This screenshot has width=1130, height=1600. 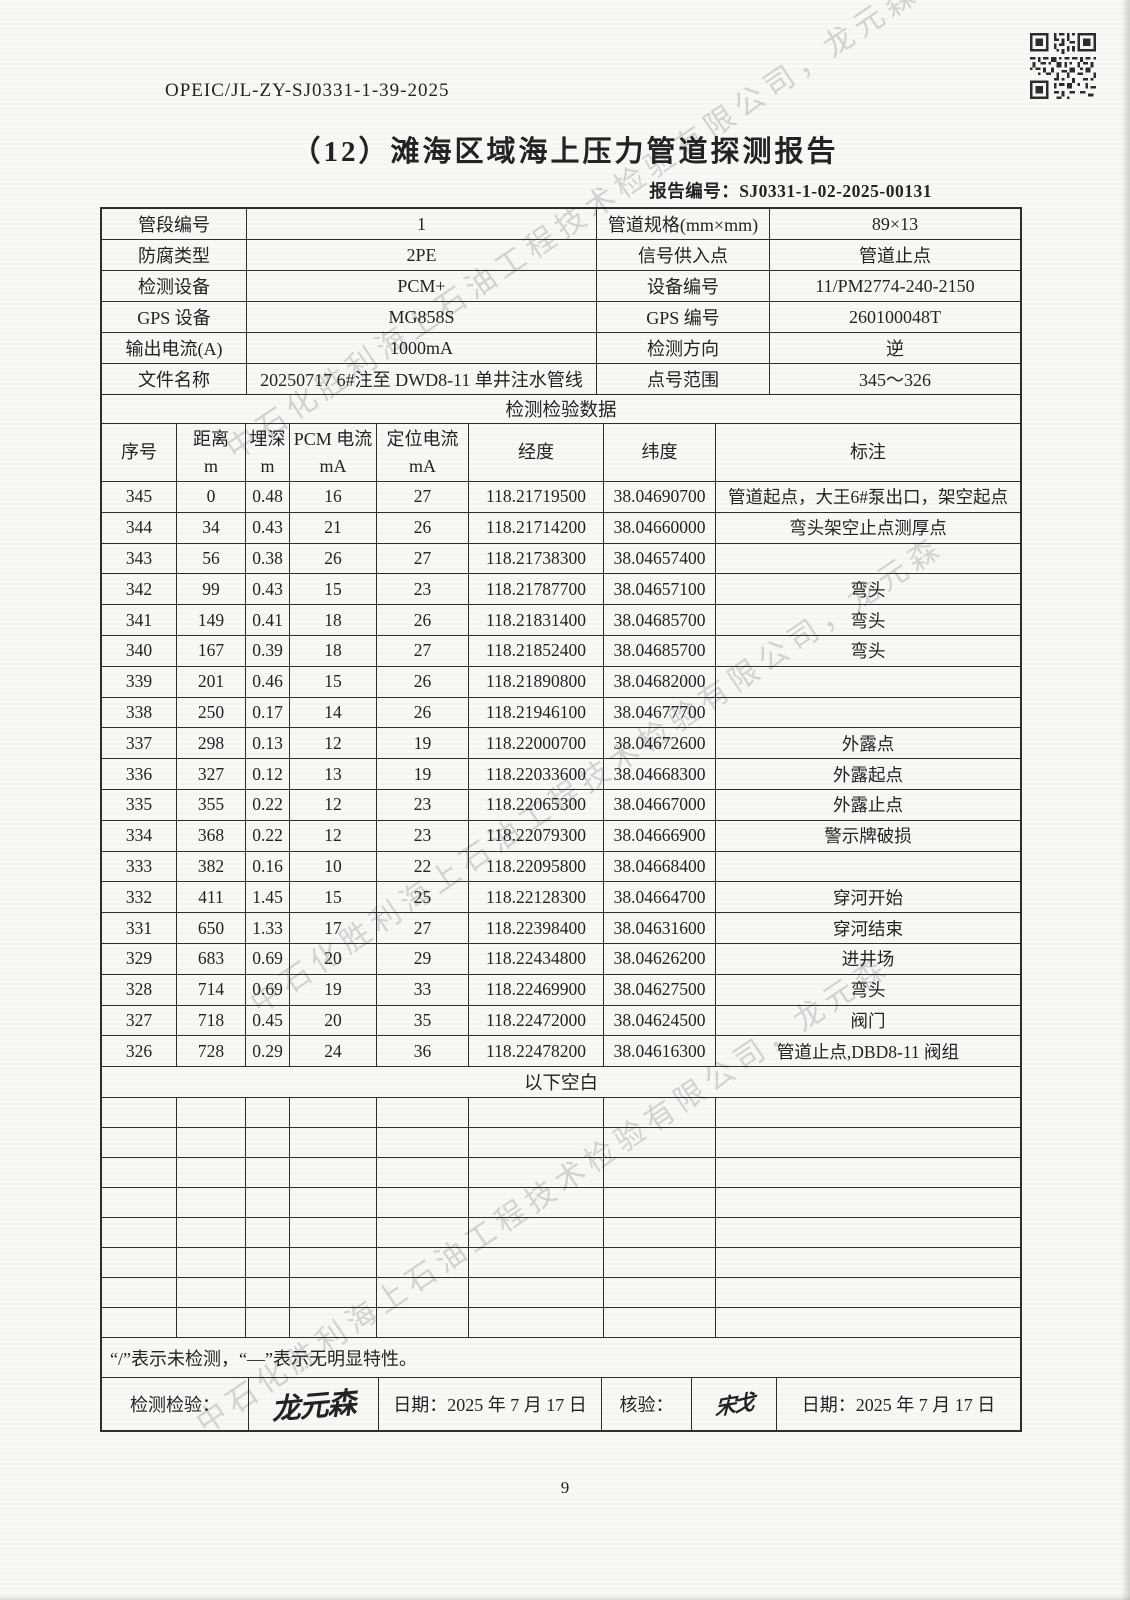 I want to click on cell-longitude: 118.21714200, so click(x=536, y=527).